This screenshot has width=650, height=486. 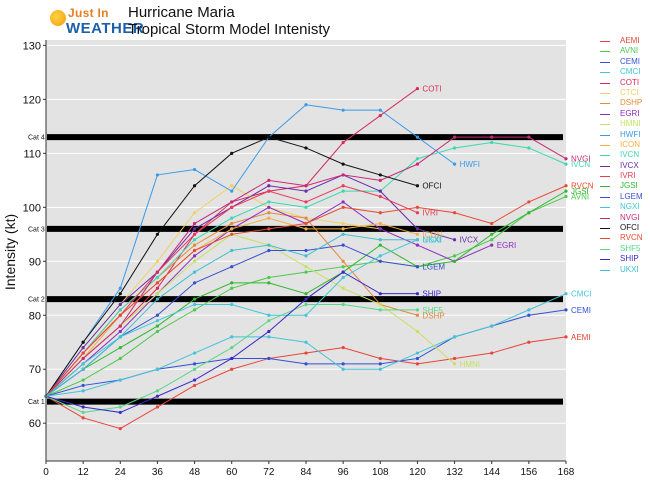 What do you see at coordinates (630, 144) in the screenshot?
I see `legend-label: ICON` at bounding box center [630, 144].